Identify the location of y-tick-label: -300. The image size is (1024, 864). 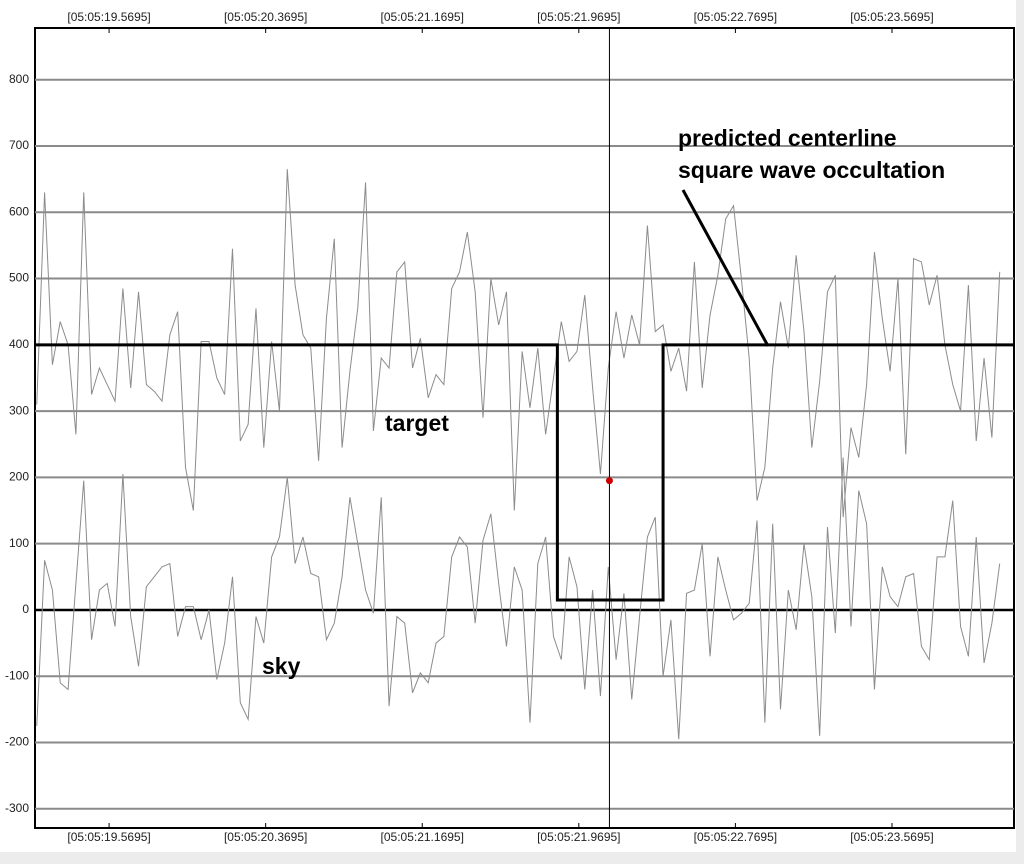
(17, 808).